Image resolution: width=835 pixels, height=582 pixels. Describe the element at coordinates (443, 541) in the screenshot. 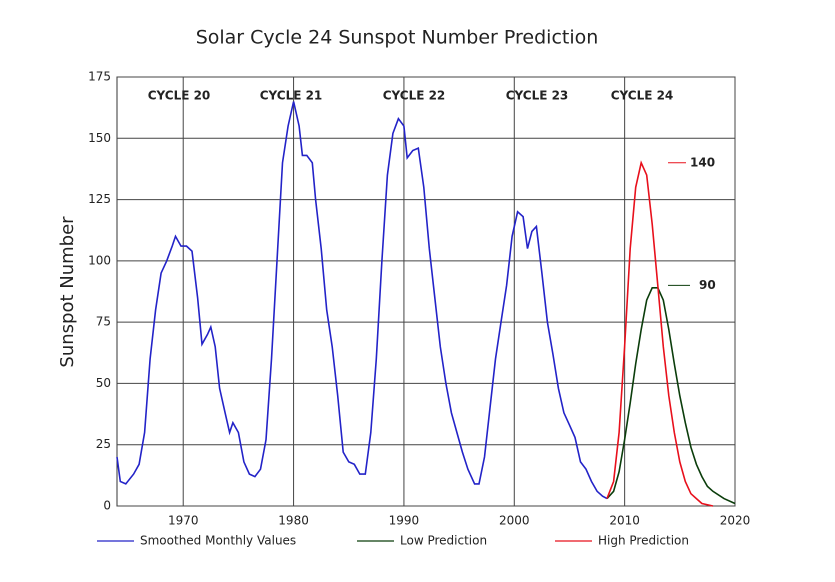

I see `legend-label: Low Prediction` at that location.